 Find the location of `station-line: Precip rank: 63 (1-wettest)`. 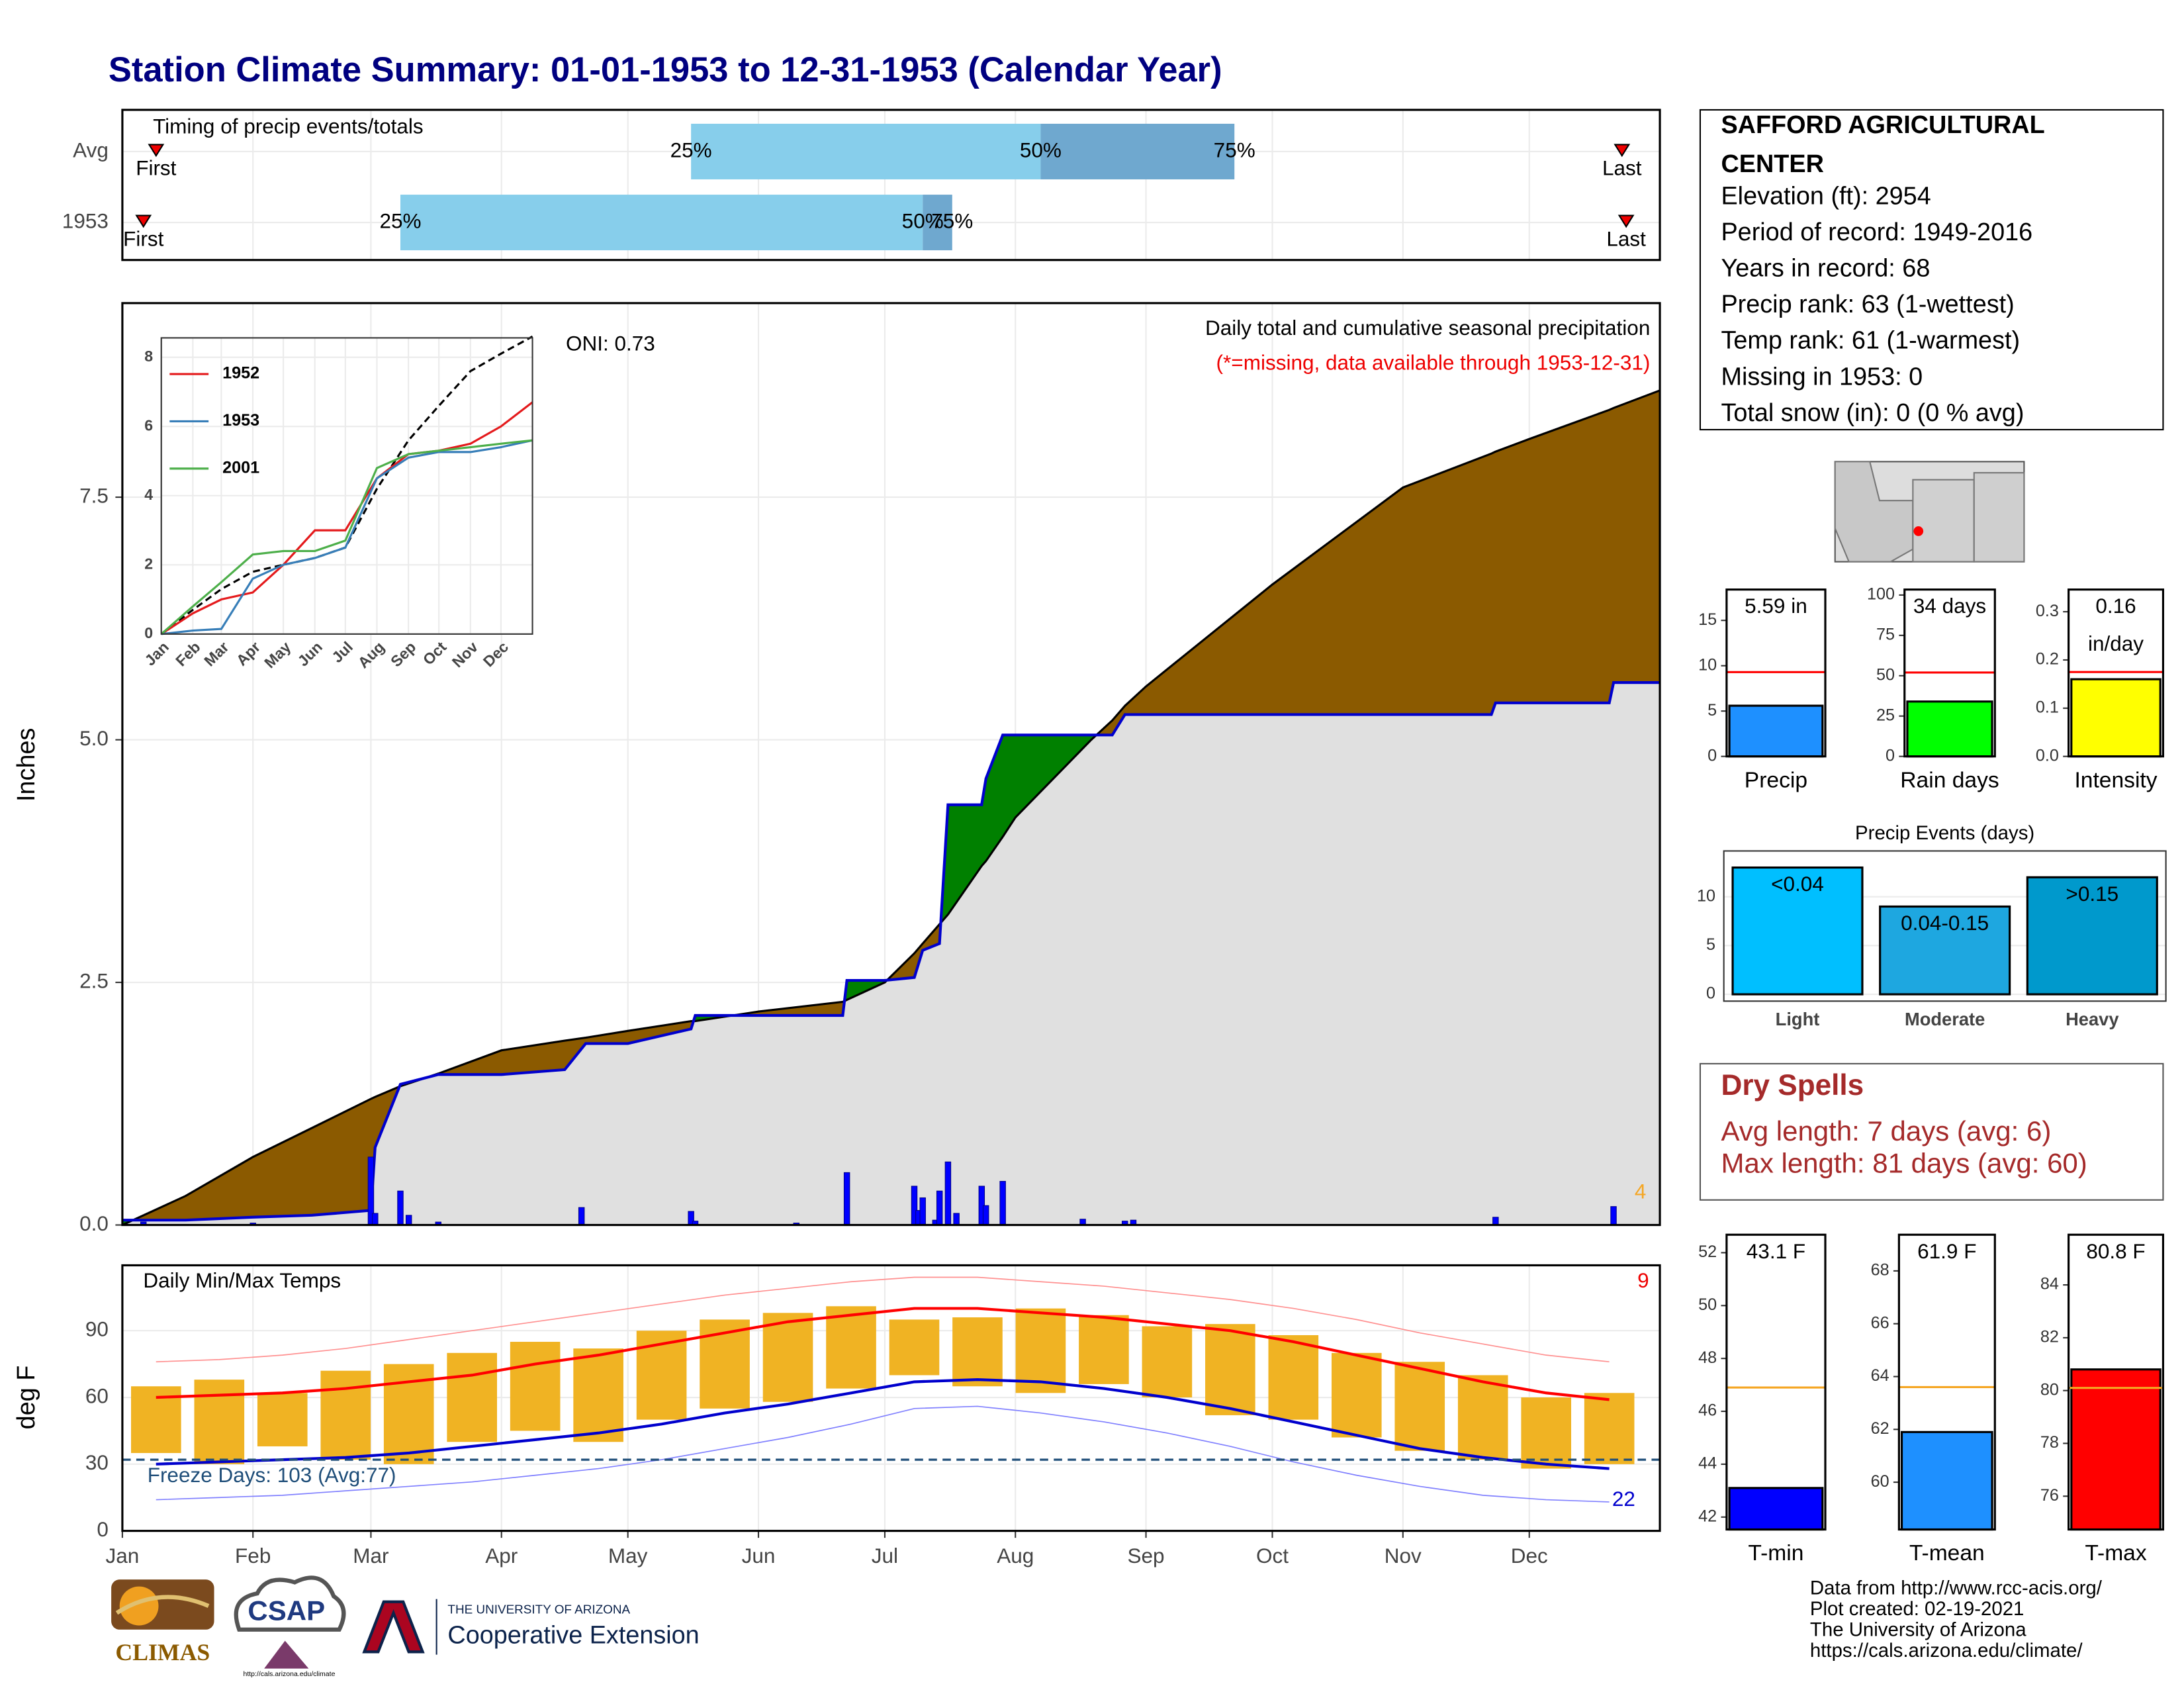

station-line: Precip rank: 63 (1-wettest) is located at coordinates (1868, 304).